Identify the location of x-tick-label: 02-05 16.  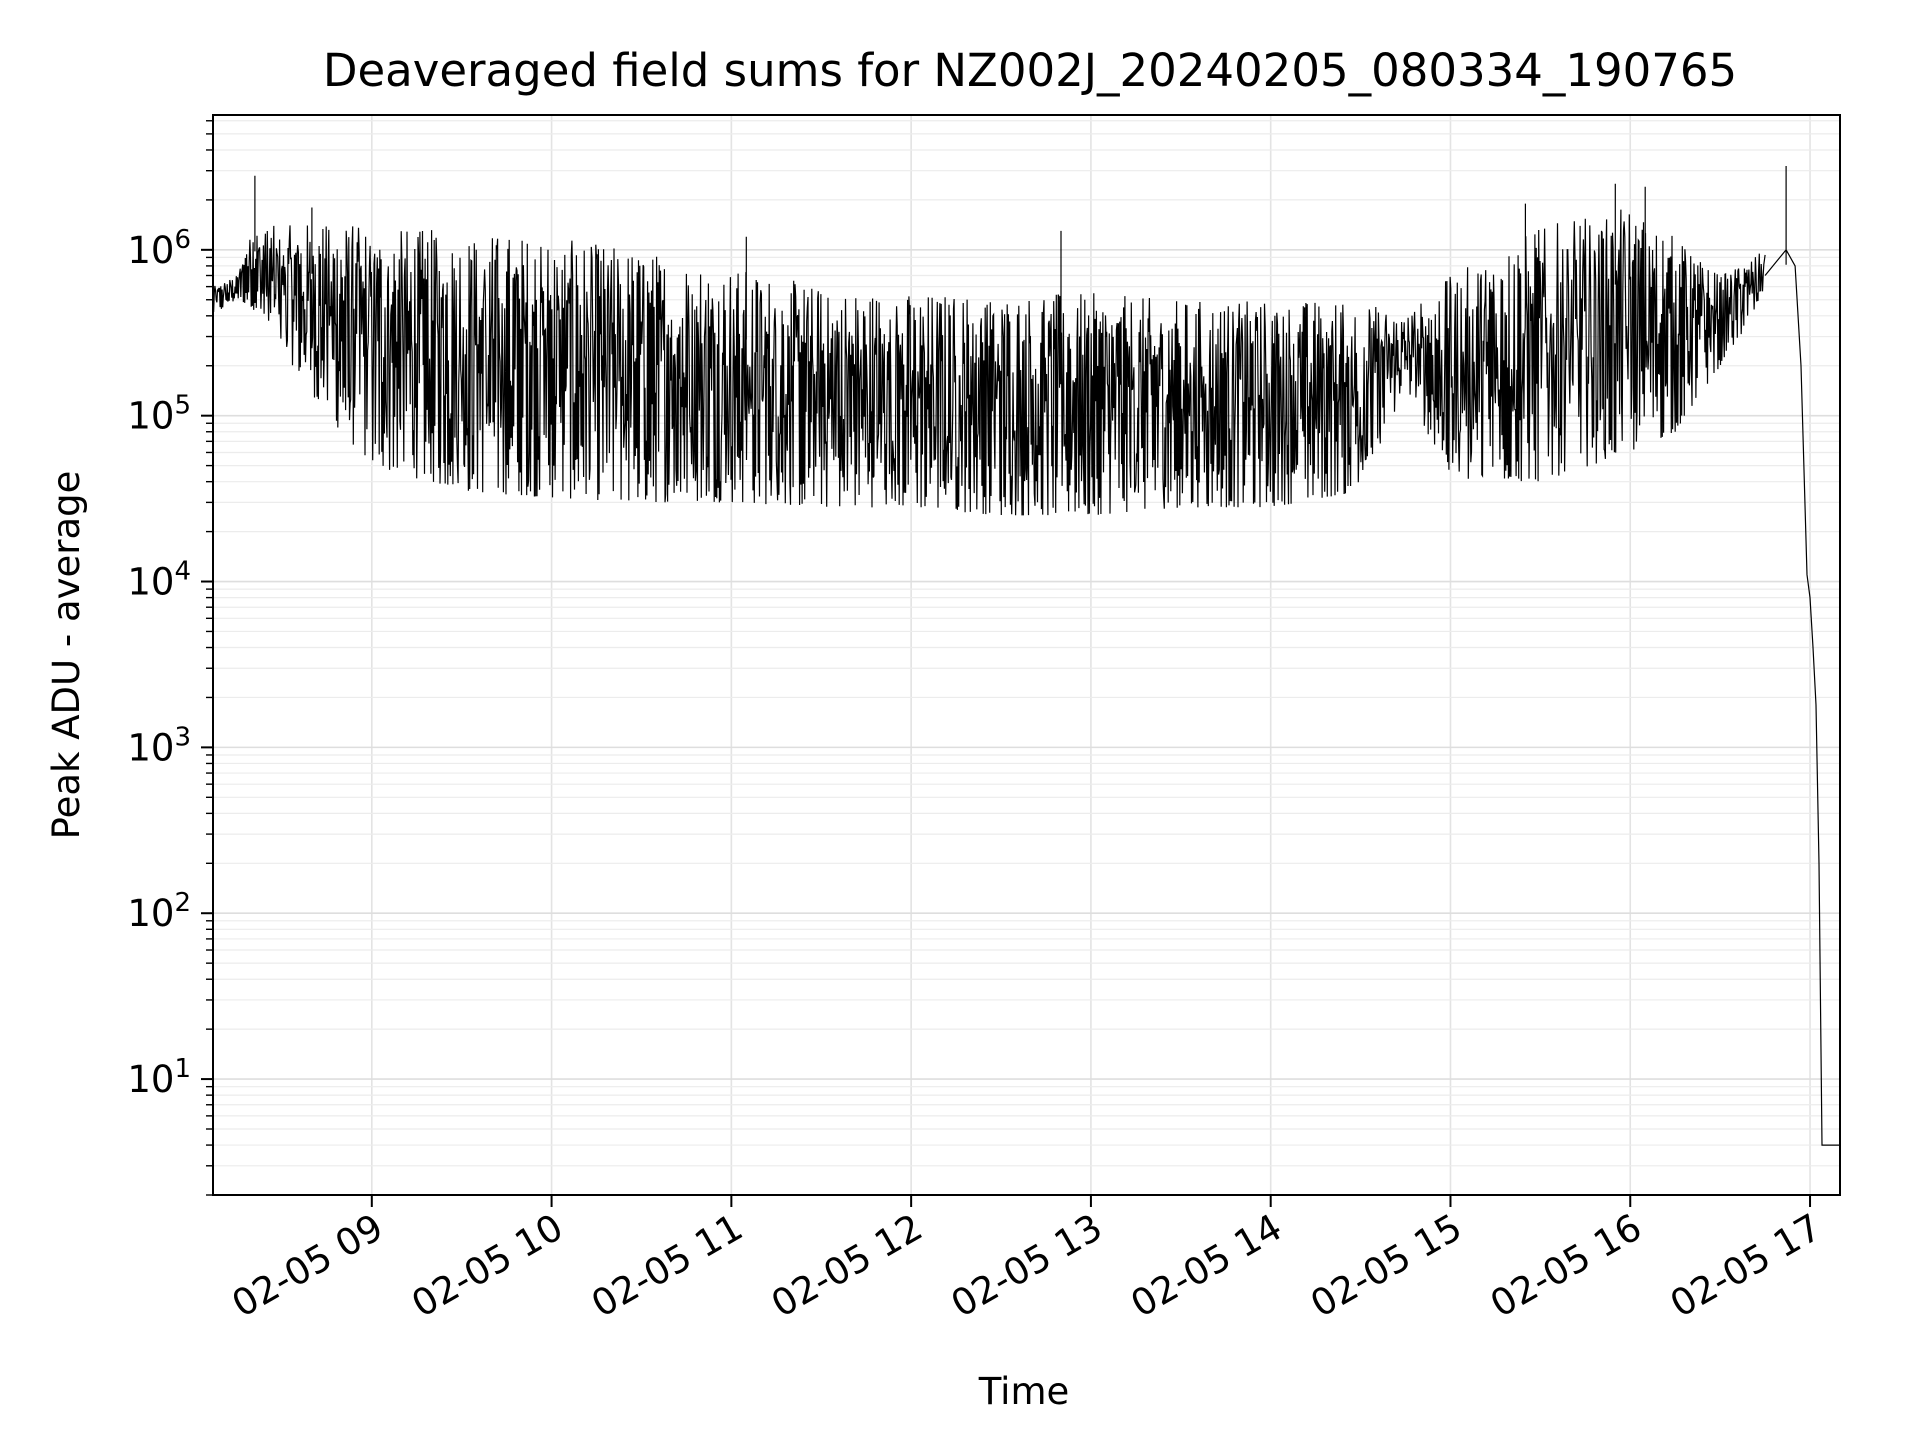
(1566, 1266).